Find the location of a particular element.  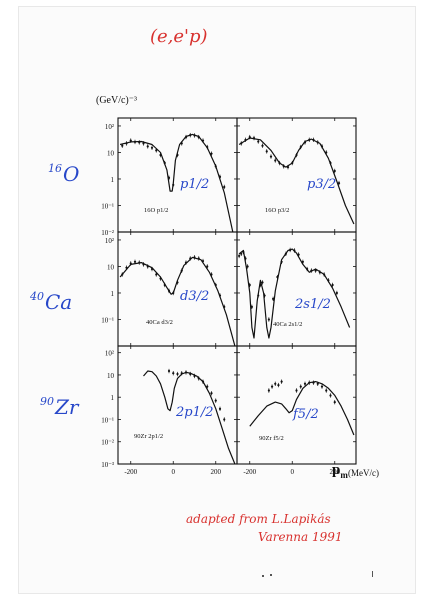

credit-line-1: adapted from L.Lapikás is located at coordinates (258, 519).